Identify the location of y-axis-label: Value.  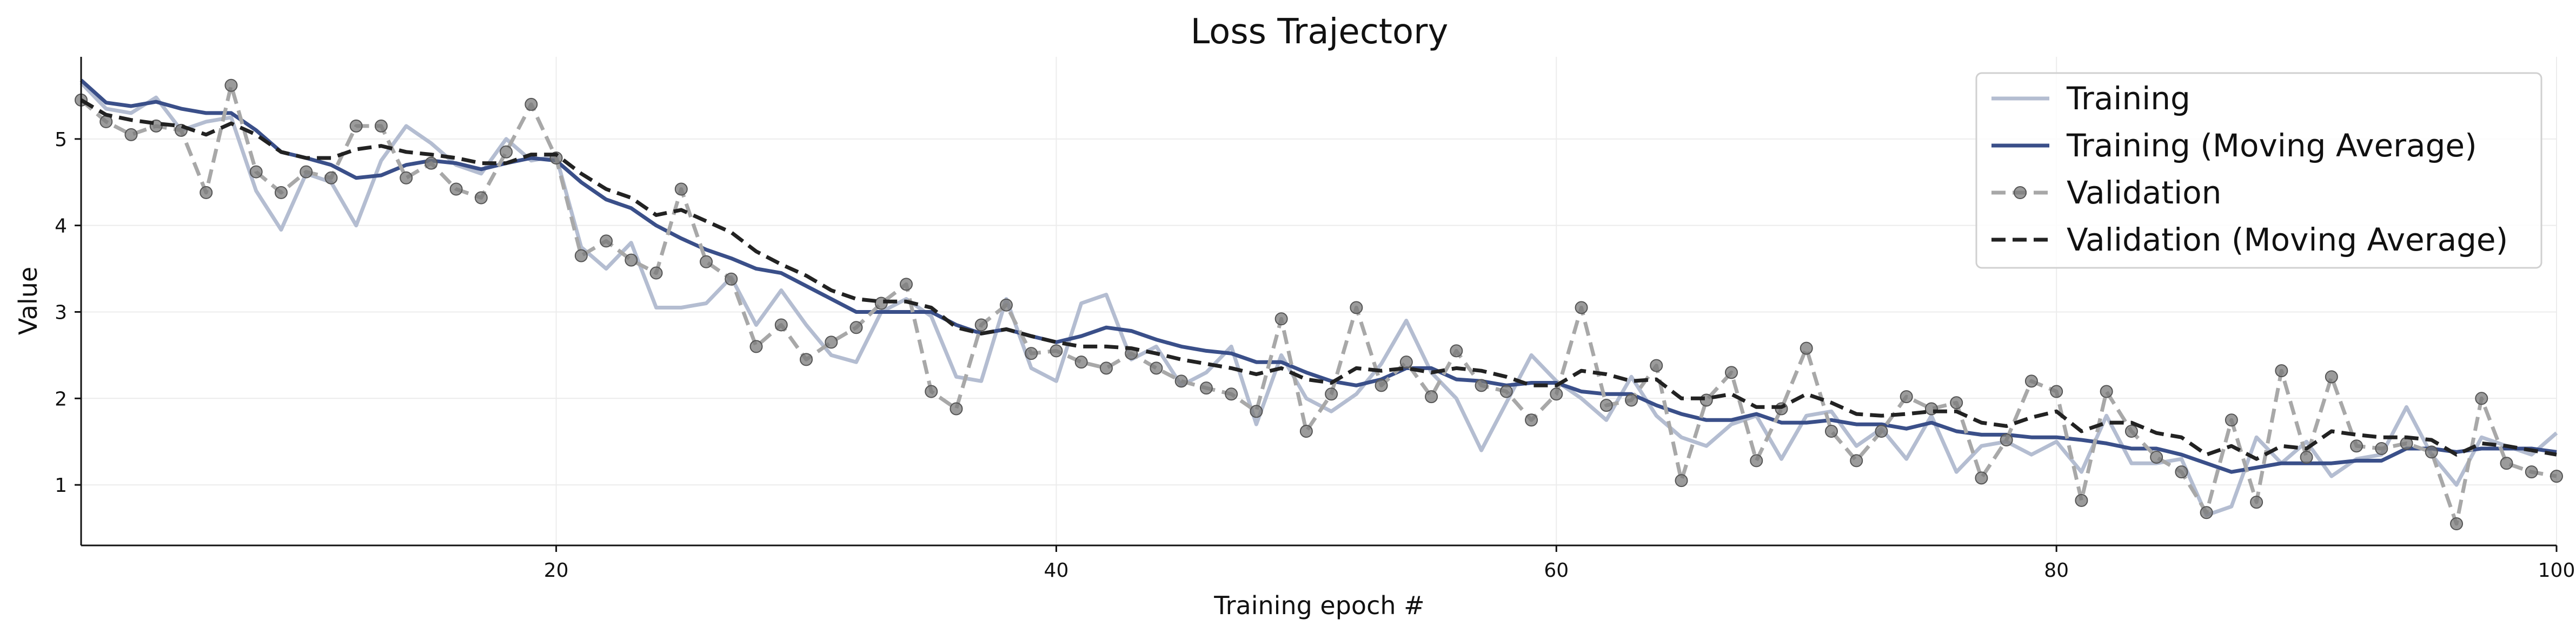
(28, 301).